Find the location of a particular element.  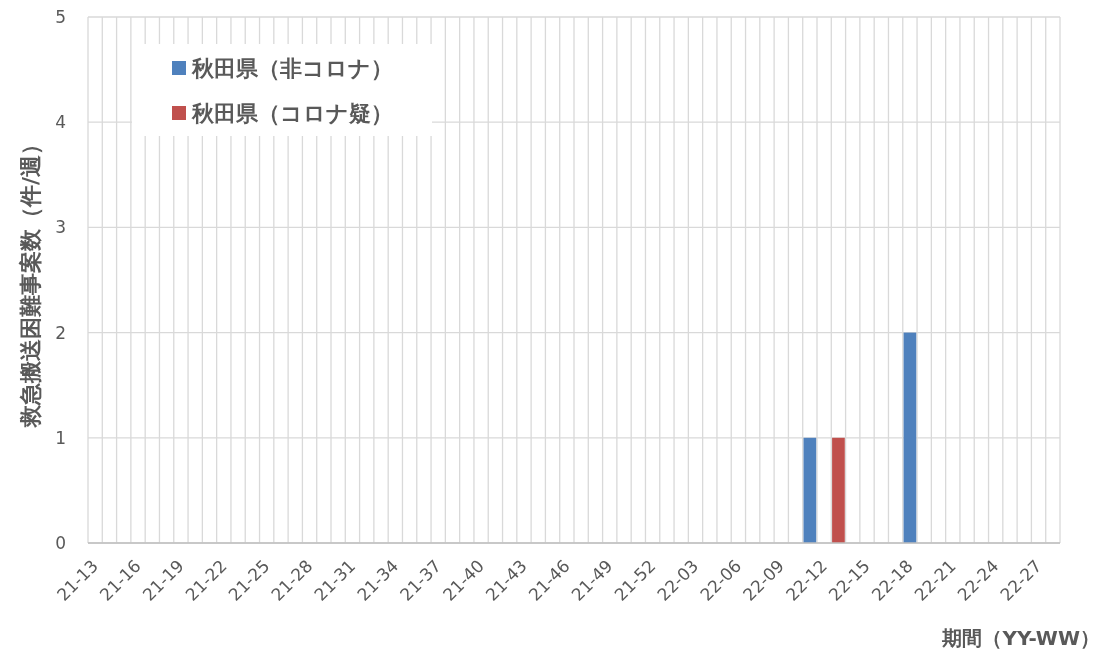

legend-label: 秋田県（コロナ疑） is located at coordinates (292, 113).